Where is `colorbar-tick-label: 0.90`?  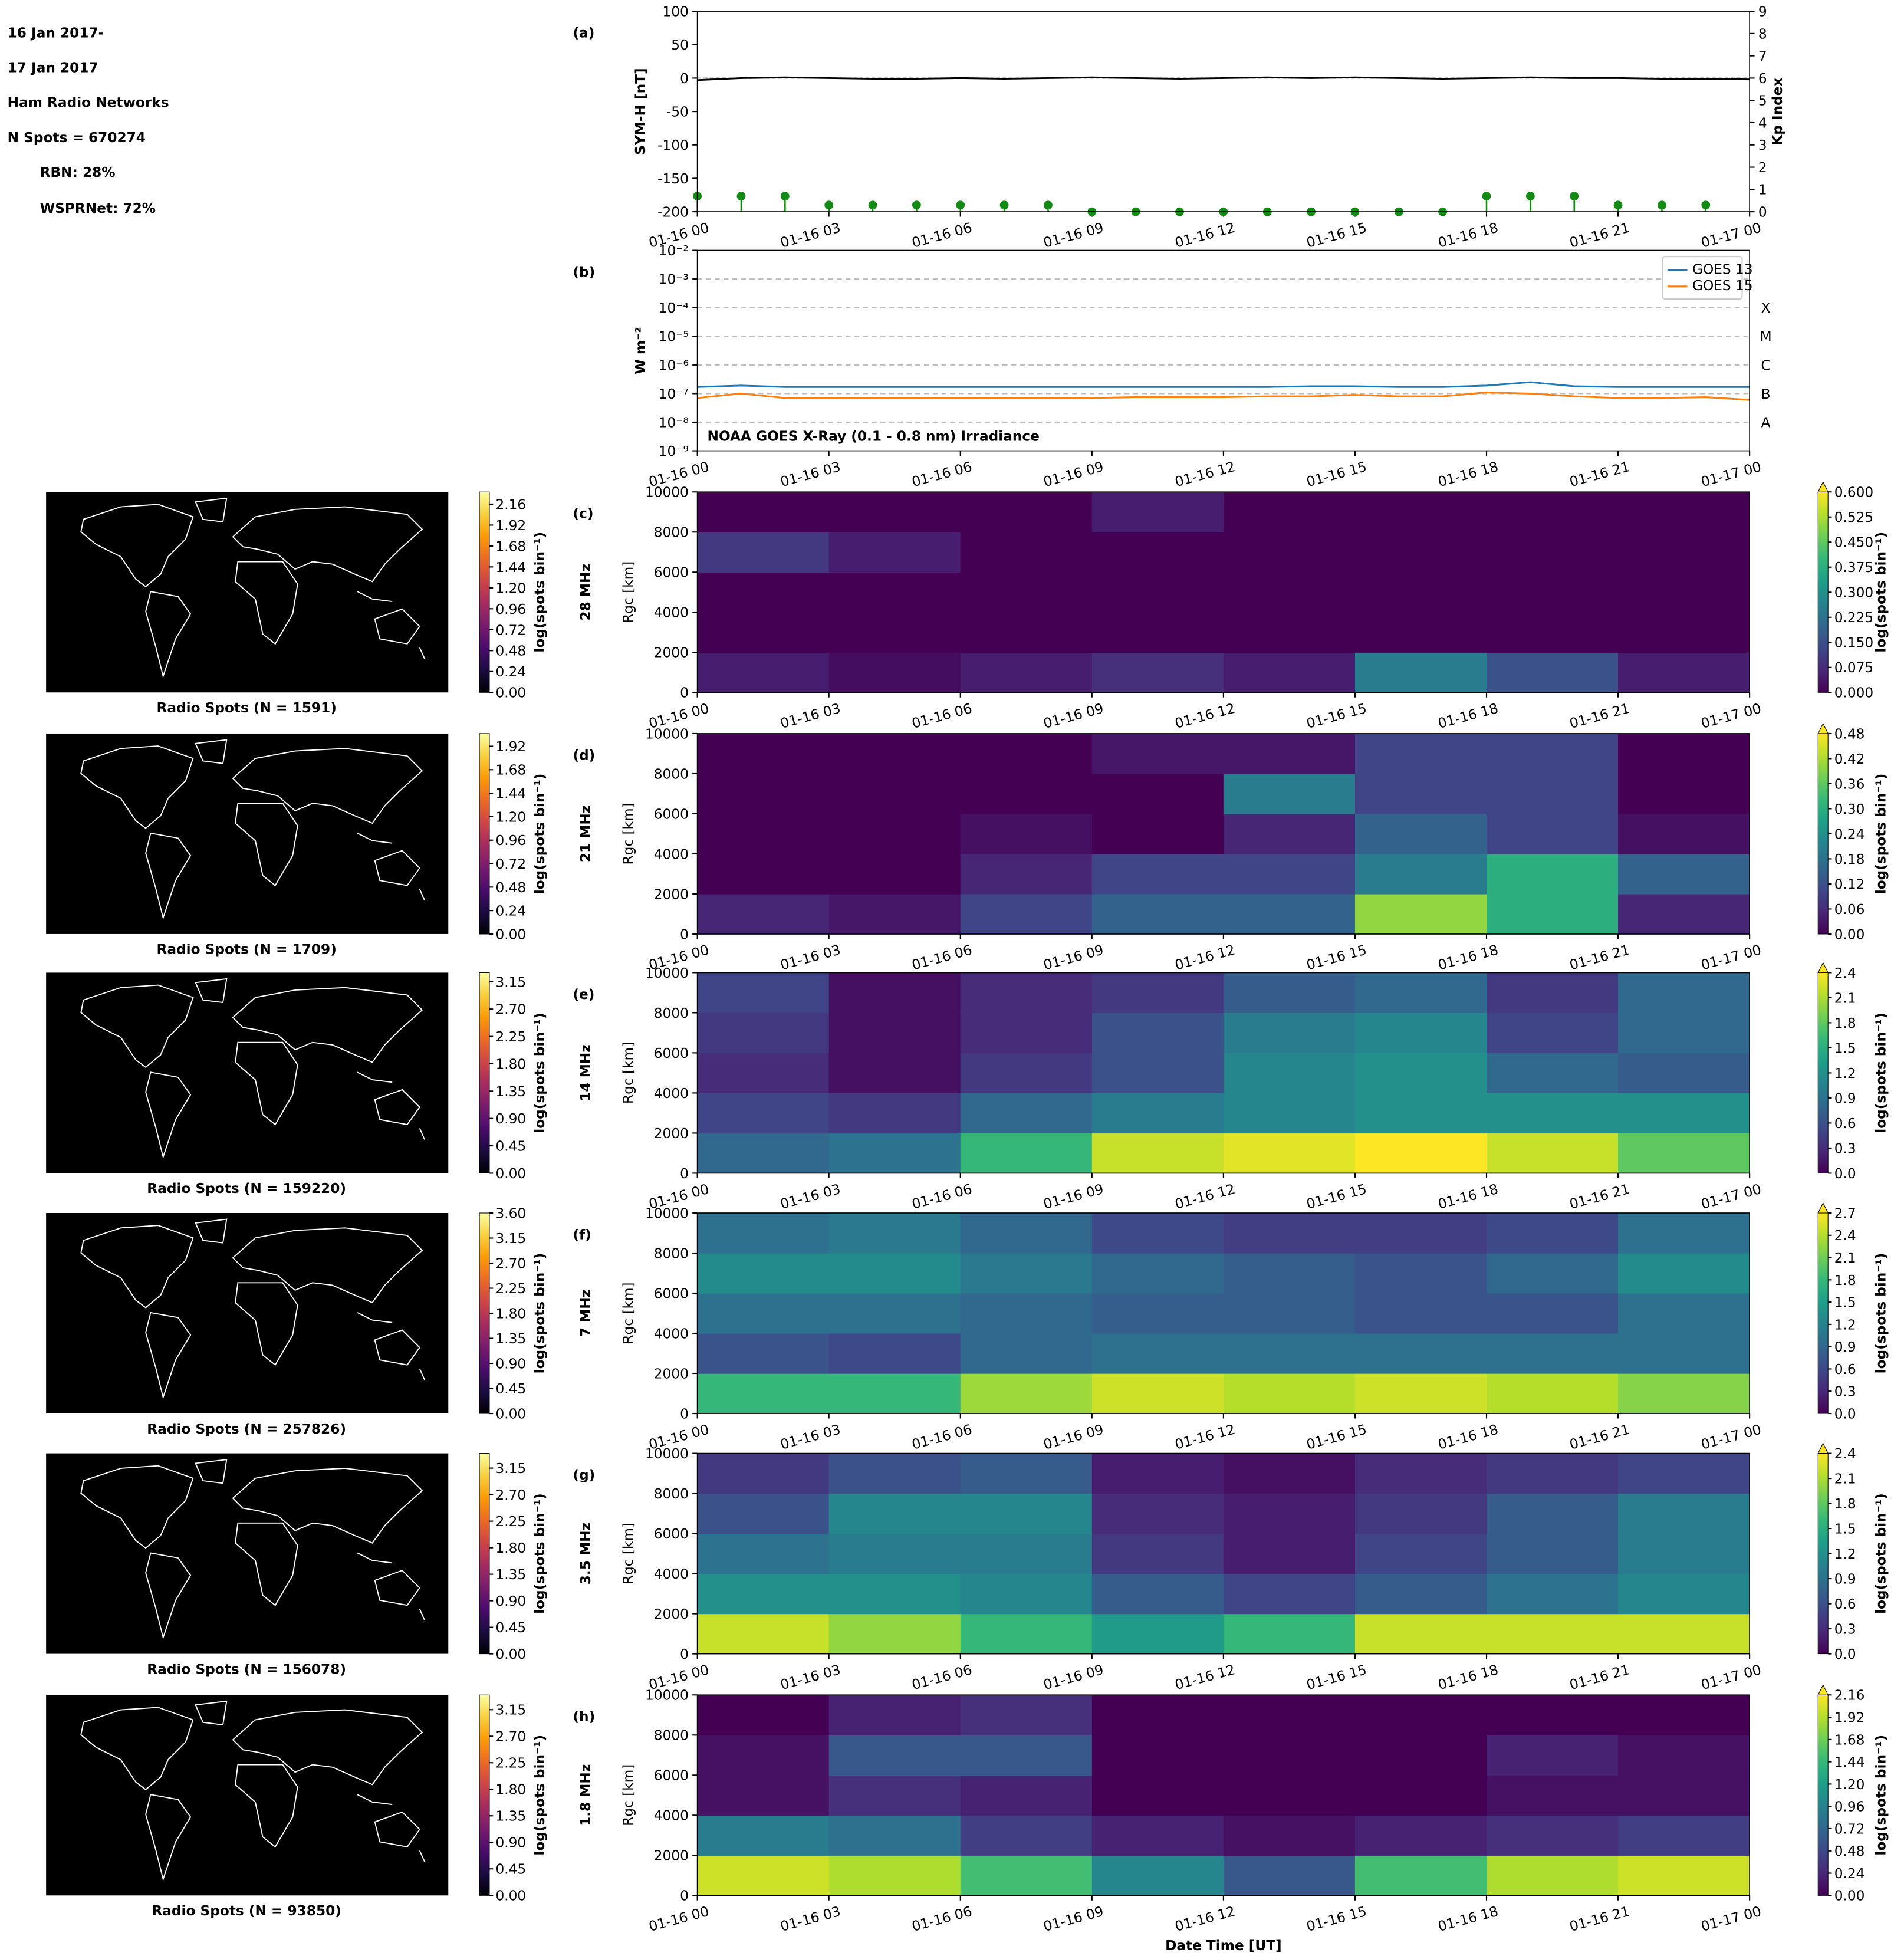 colorbar-tick-label: 0.90 is located at coordinates (512, 1364).